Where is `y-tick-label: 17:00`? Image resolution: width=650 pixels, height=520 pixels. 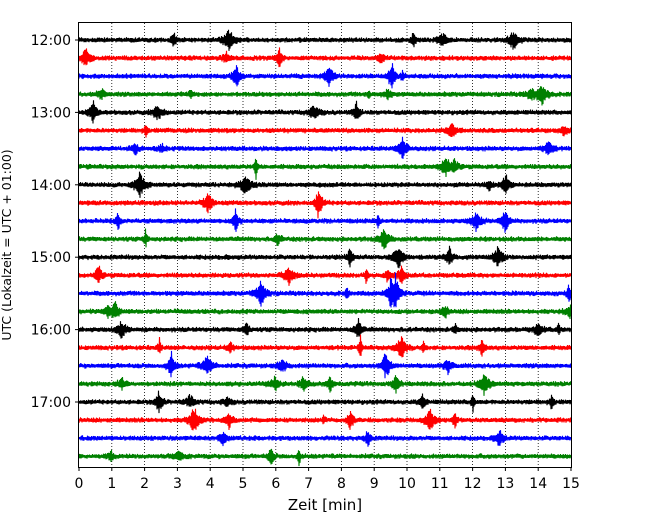 y-tick-label: 17:00 is located at coordinates (51, 403).